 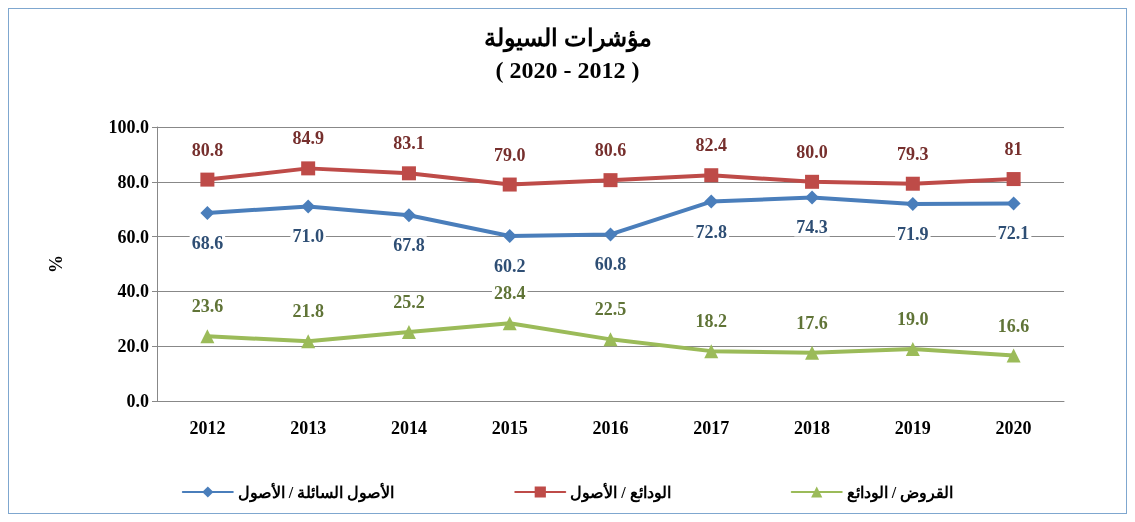 I want to click on data-label: 18.2, so click(x=711, y=321).